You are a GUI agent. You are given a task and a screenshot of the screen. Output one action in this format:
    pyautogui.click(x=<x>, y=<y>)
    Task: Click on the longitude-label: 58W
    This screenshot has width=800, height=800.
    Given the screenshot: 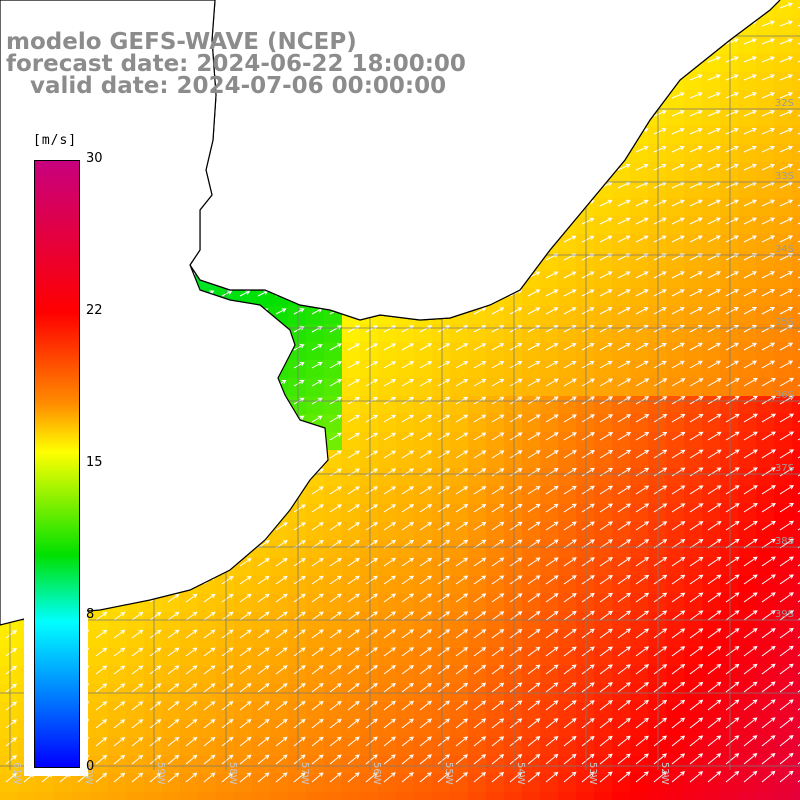 What is the action you would take?
    pyautogui.click(x=232, y=773)
    